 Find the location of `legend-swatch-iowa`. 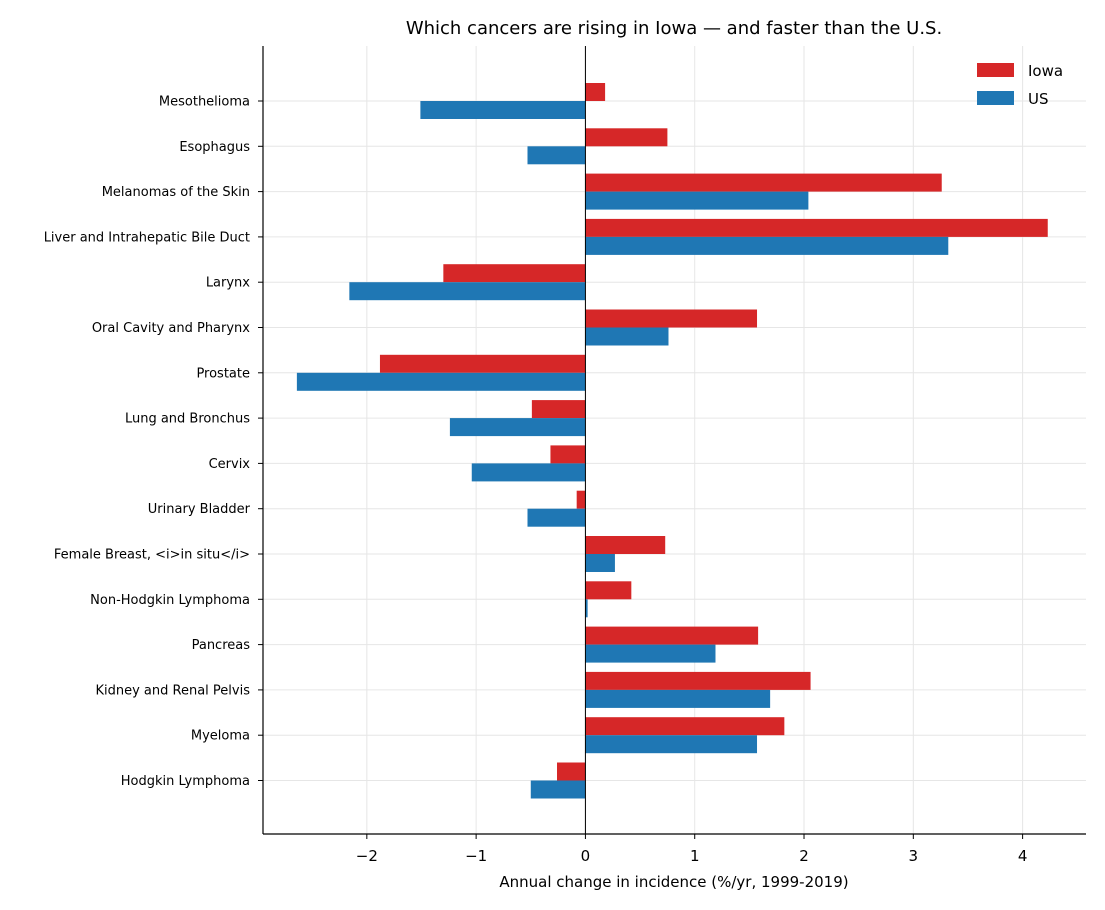

legend-swatch-iowa is located at coordinates (995, 70).